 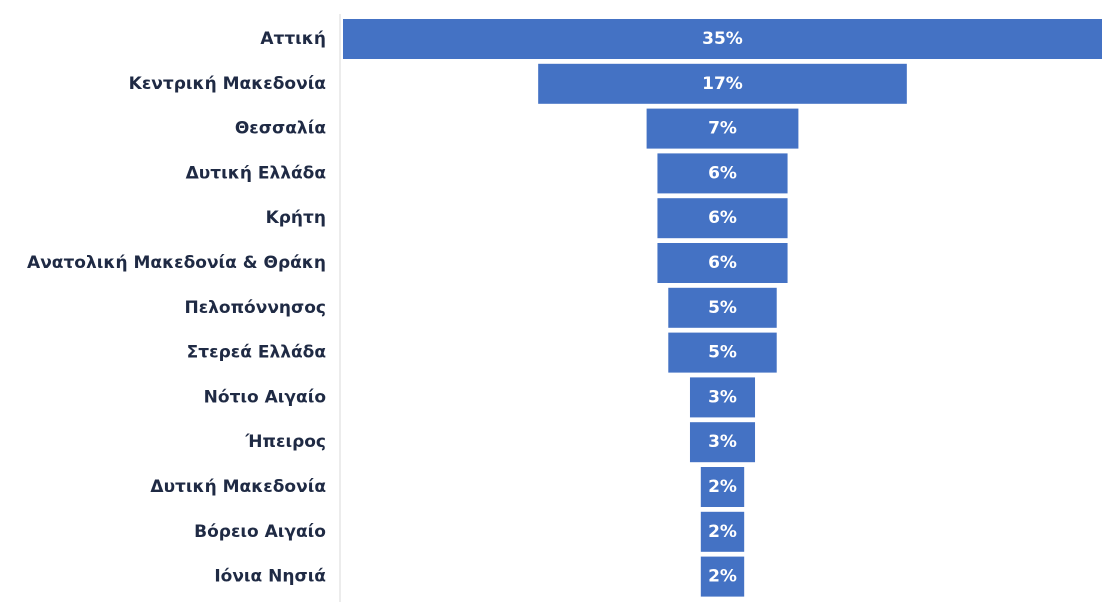 What do you see at coordinates (260, 532) in the screenshot?
I see `category-label: Βόρειο Αιγαίο` at bounding box center [260, 532].